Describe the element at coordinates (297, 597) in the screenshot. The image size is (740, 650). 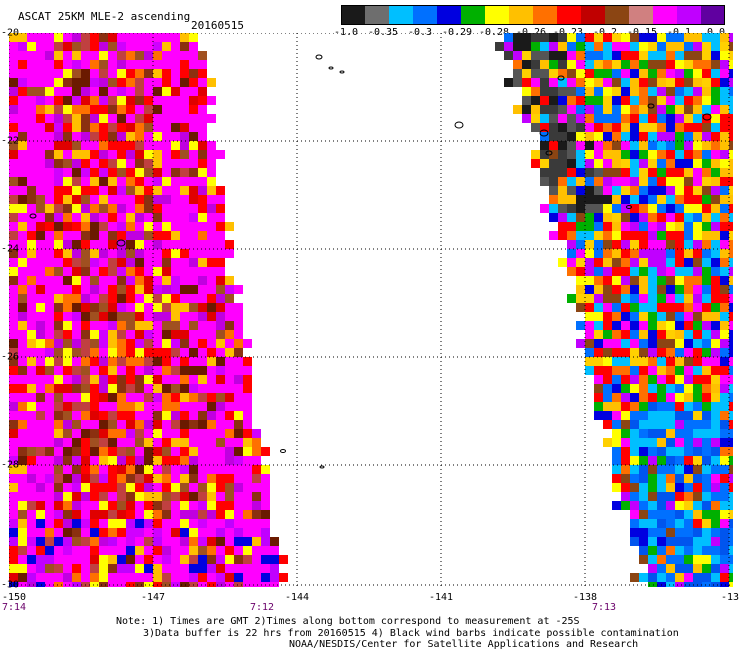
I see `longitude-tick-label: -144` at that location.